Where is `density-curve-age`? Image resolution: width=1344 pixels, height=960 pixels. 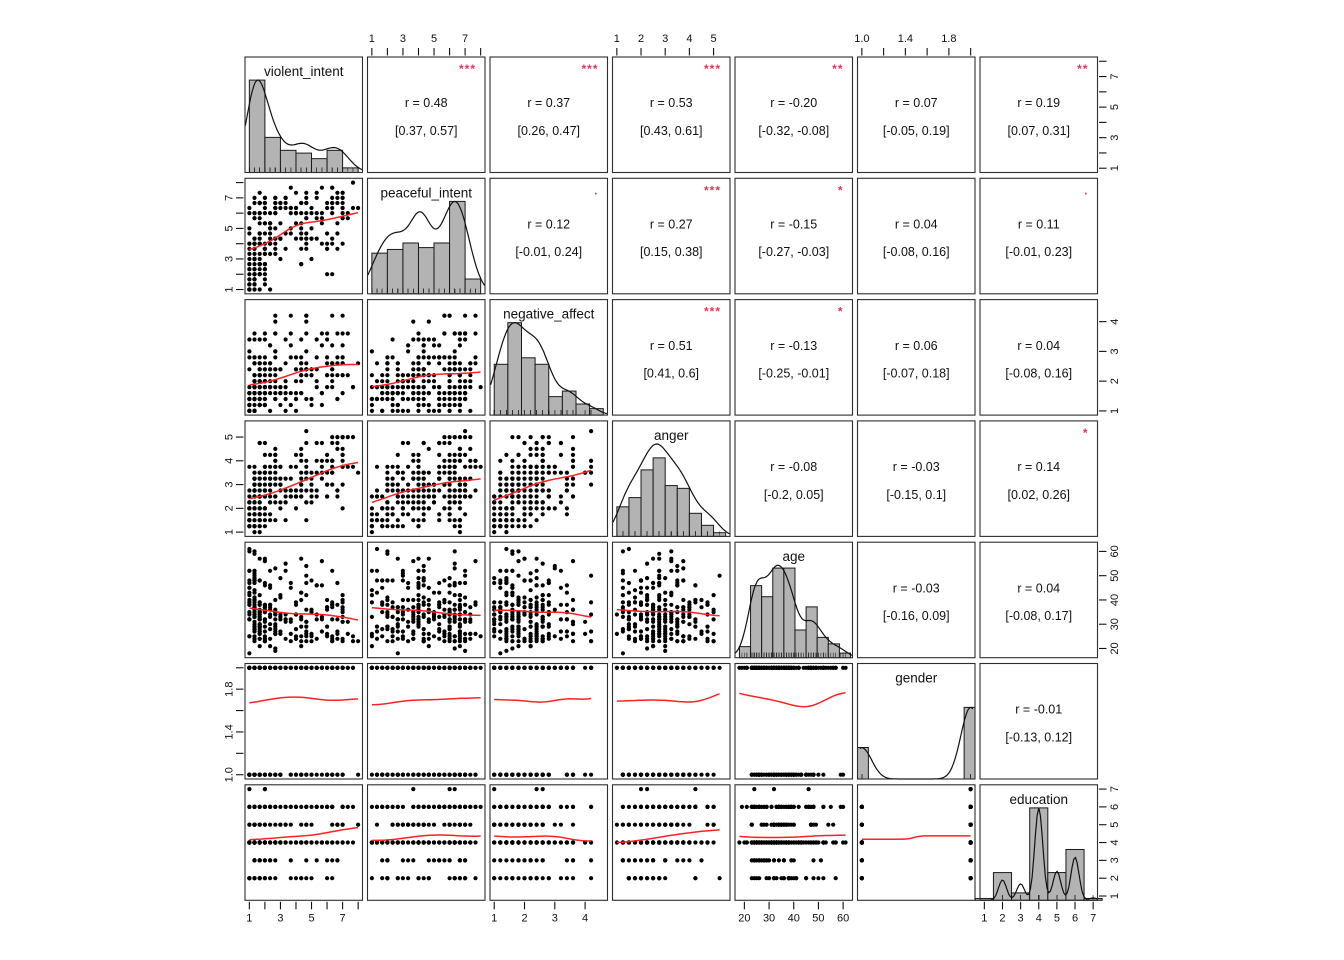 density-curve-age is located at coordinates (793, 610).